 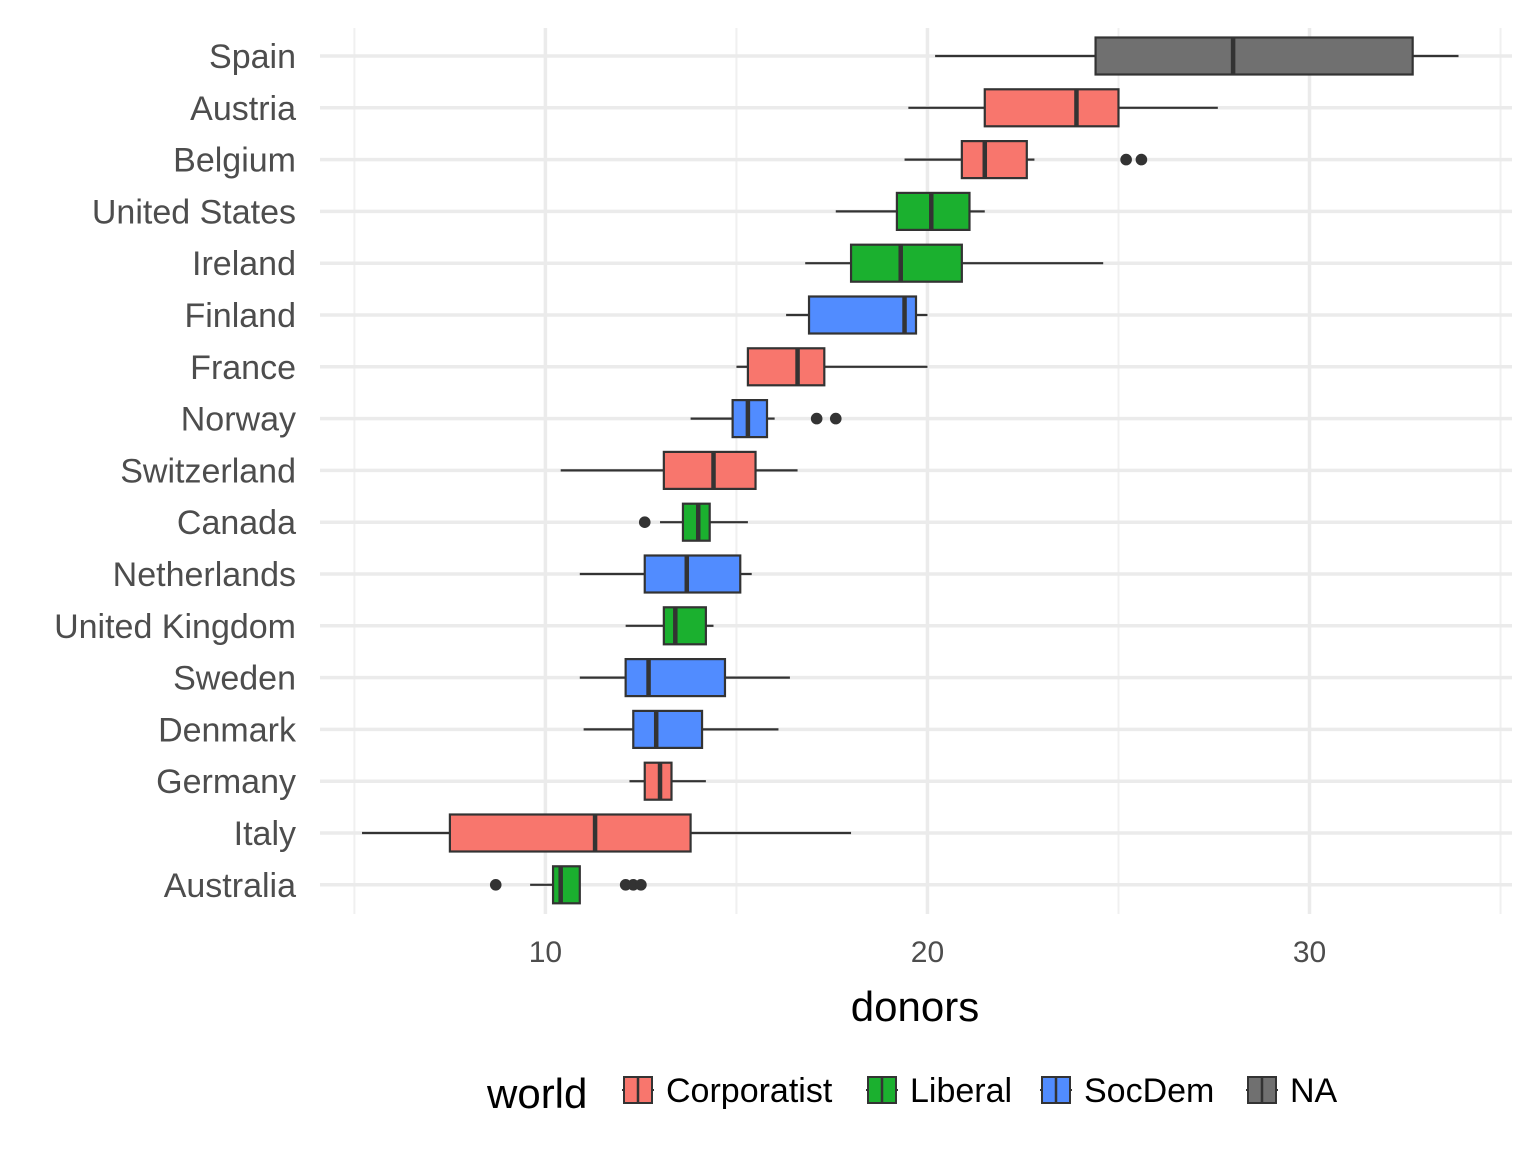 What do you see at coordinates (961, 1091) in the screenshot?
I see `legend-label: Liberal` at bounding box center [961, 1091].